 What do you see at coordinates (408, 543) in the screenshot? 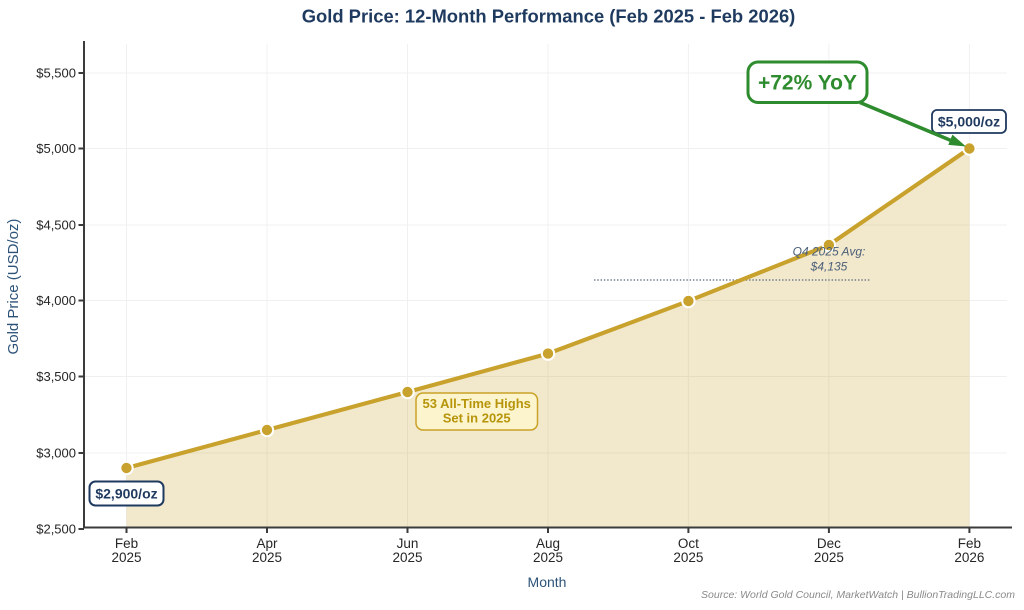
I see `svg-text: Jun` at bounding box center [408, 543].